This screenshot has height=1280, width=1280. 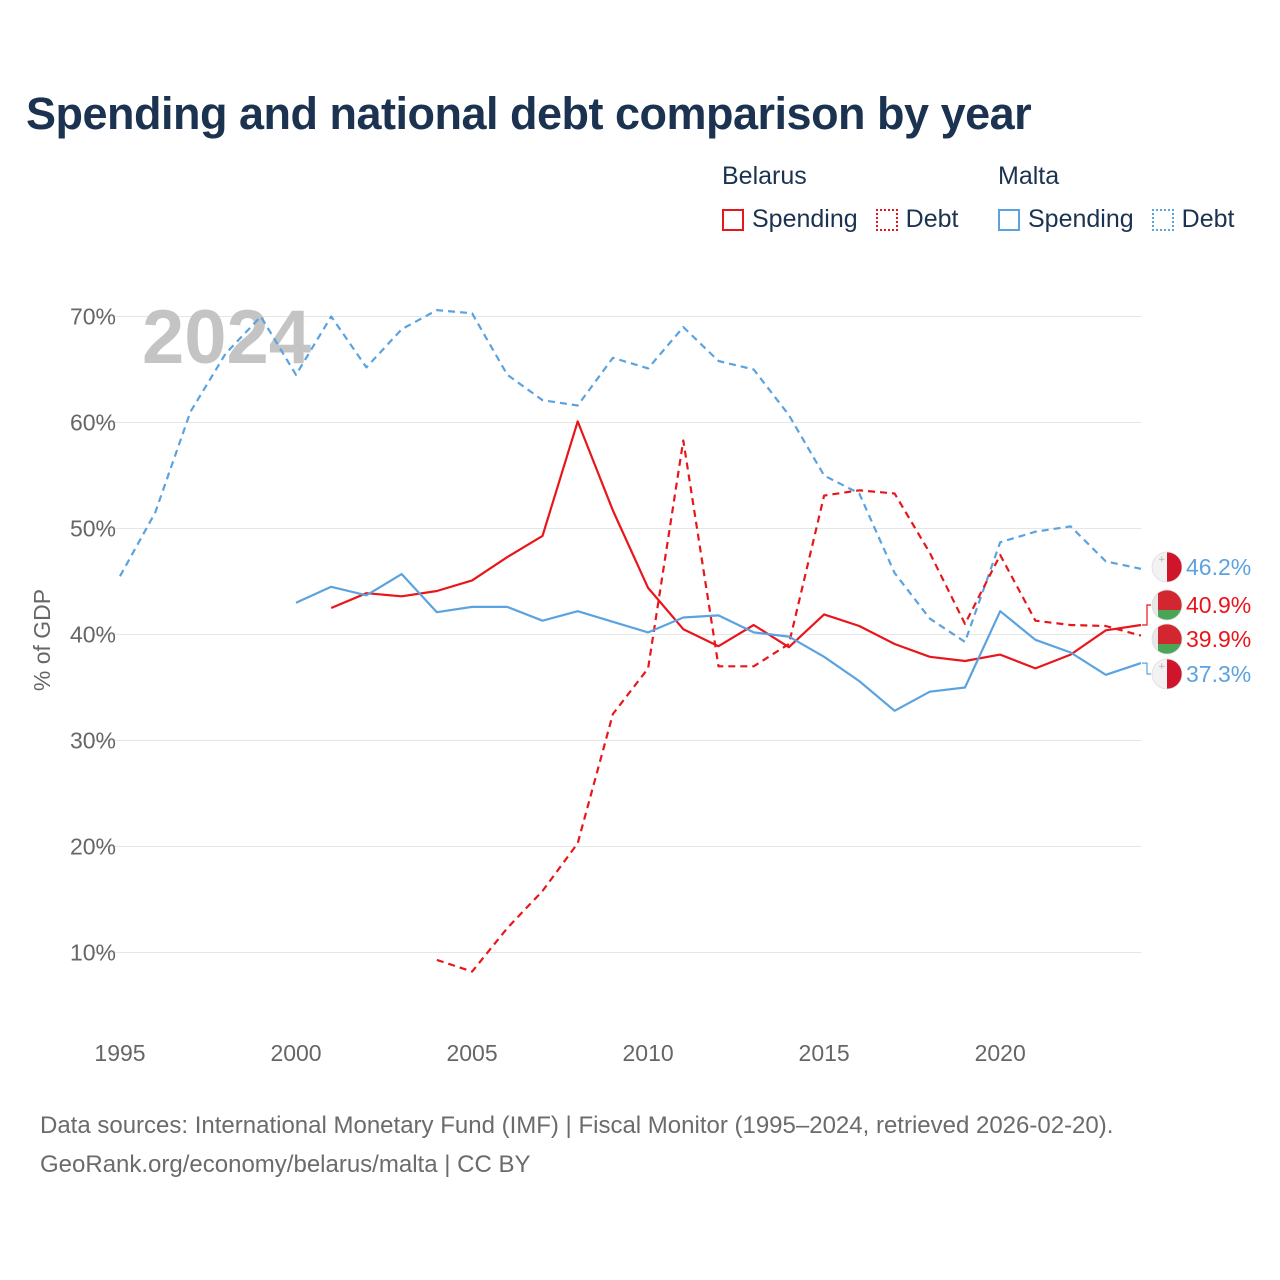 I want to click on y-tick-label-20: 20%, so click(x=93, y=847).